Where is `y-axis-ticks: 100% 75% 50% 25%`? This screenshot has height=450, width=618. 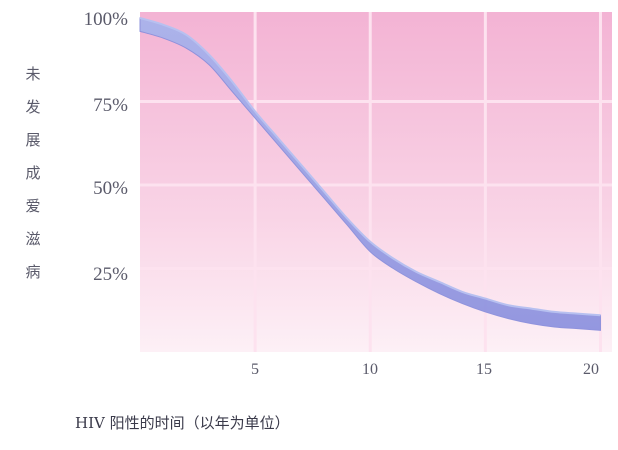 y-axis-ticks: 100% 75% 50% 25% is located at coordinates (106, 147).